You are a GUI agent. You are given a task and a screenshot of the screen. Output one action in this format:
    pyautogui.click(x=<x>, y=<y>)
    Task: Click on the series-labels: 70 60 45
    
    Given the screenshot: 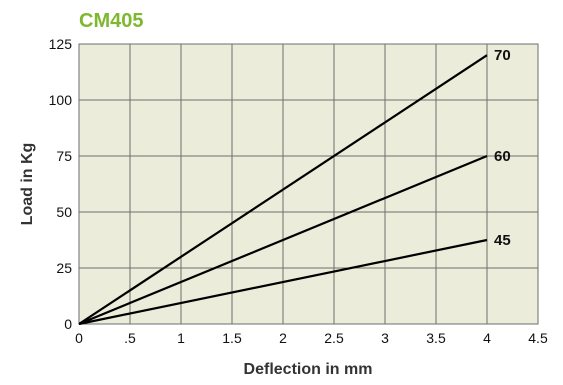 What is the action you would take?
    pyautogui.click(x=502, y=148)
    